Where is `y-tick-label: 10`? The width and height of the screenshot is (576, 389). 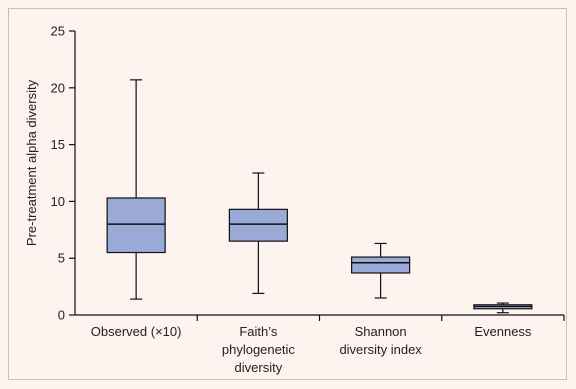
y-tick-label: 10 is located at coordinates (58, 201).